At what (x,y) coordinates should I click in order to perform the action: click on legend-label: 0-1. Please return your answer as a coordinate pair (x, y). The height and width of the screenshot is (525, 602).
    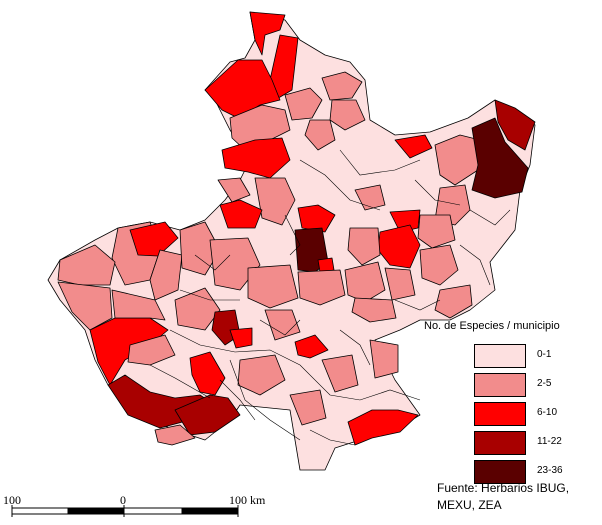
    Looking at the image, I should click on (544, 354).